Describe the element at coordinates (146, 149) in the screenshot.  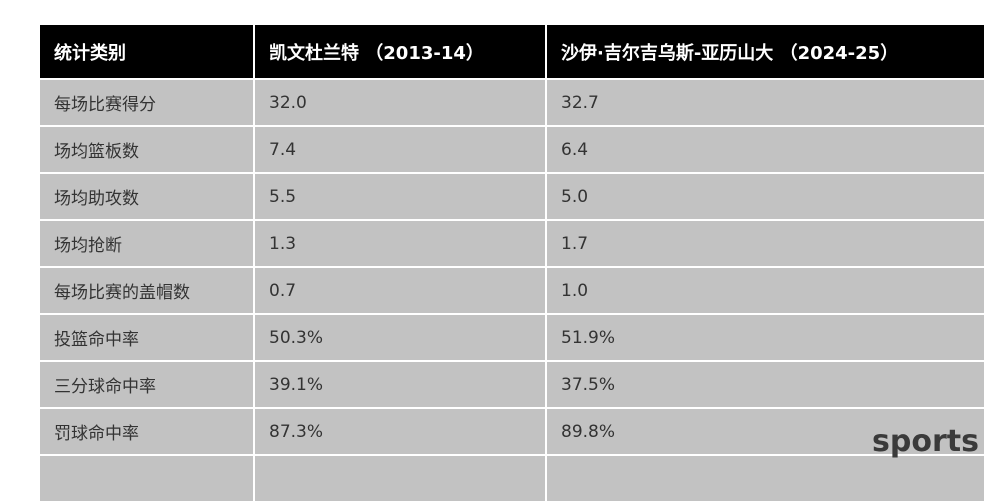
I see `stat-name-cell: 场均篮板数` at that location.